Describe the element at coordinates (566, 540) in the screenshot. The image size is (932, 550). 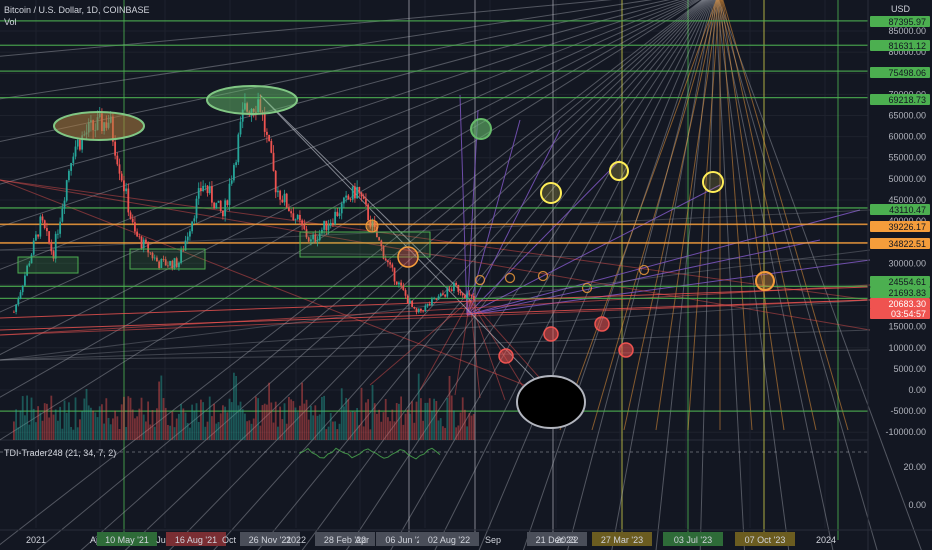
I see `time-tick-label: 2023` at that location.